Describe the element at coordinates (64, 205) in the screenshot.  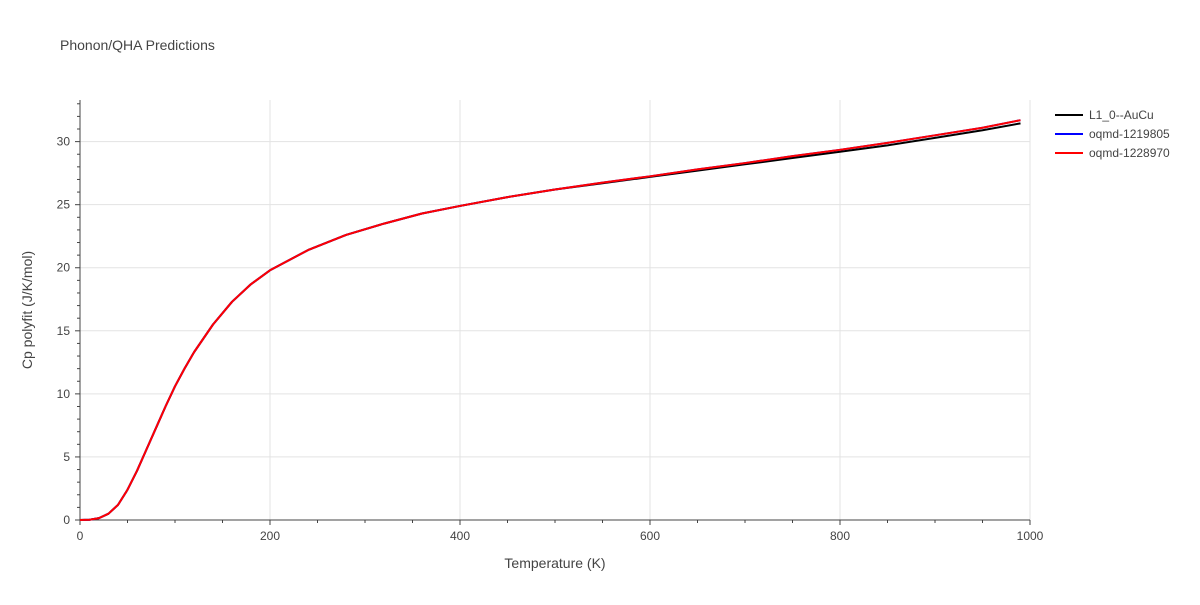
I see `y-tick-label: 25` at that location.